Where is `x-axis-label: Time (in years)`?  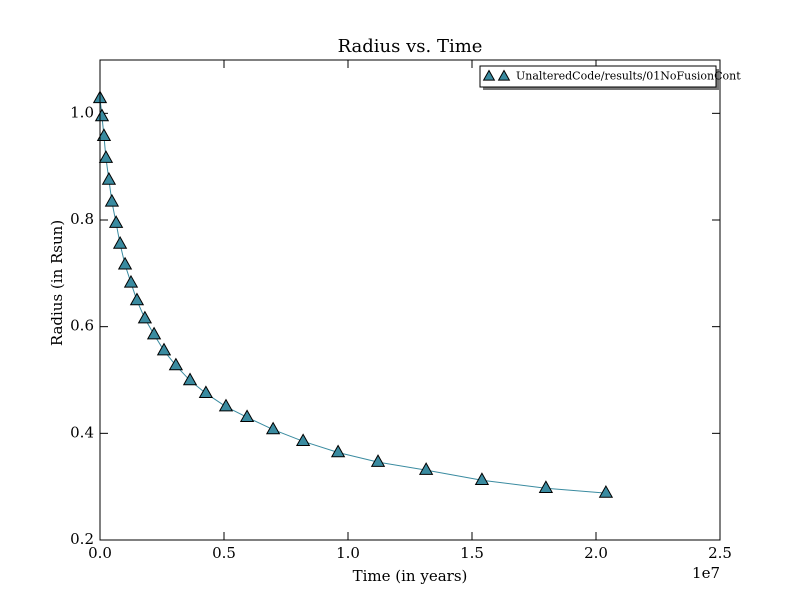
x-axis-label: Time (in years) is located at coordinates (410, 576).